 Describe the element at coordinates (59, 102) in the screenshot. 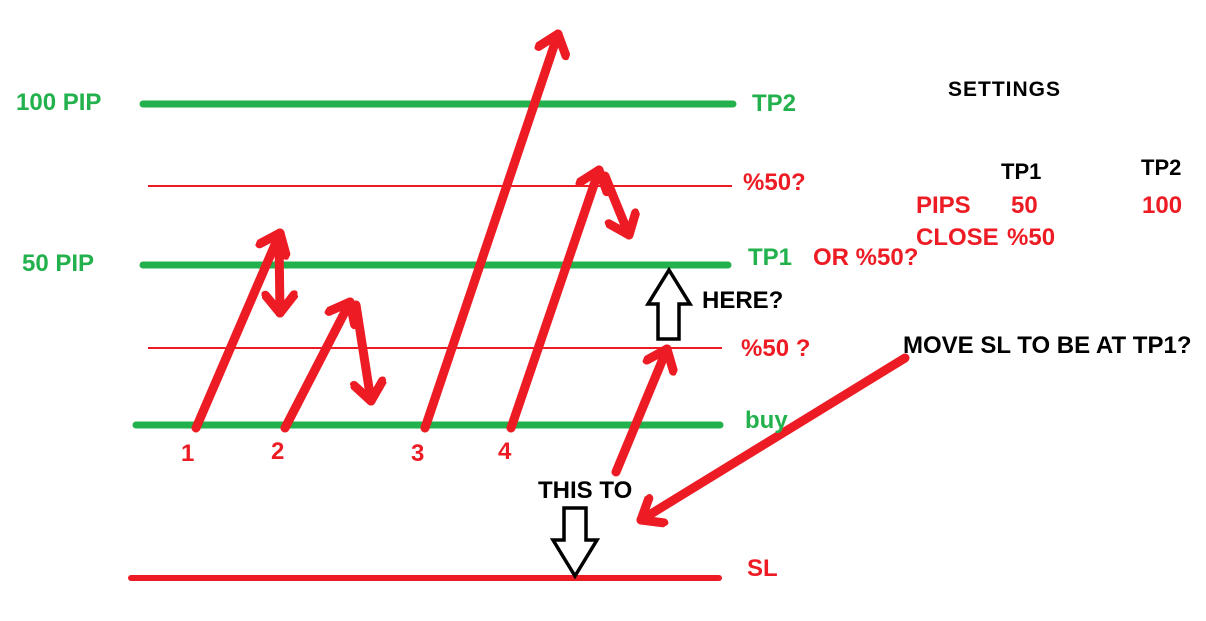

I see `pip100-label: 100 PIP` at that location.